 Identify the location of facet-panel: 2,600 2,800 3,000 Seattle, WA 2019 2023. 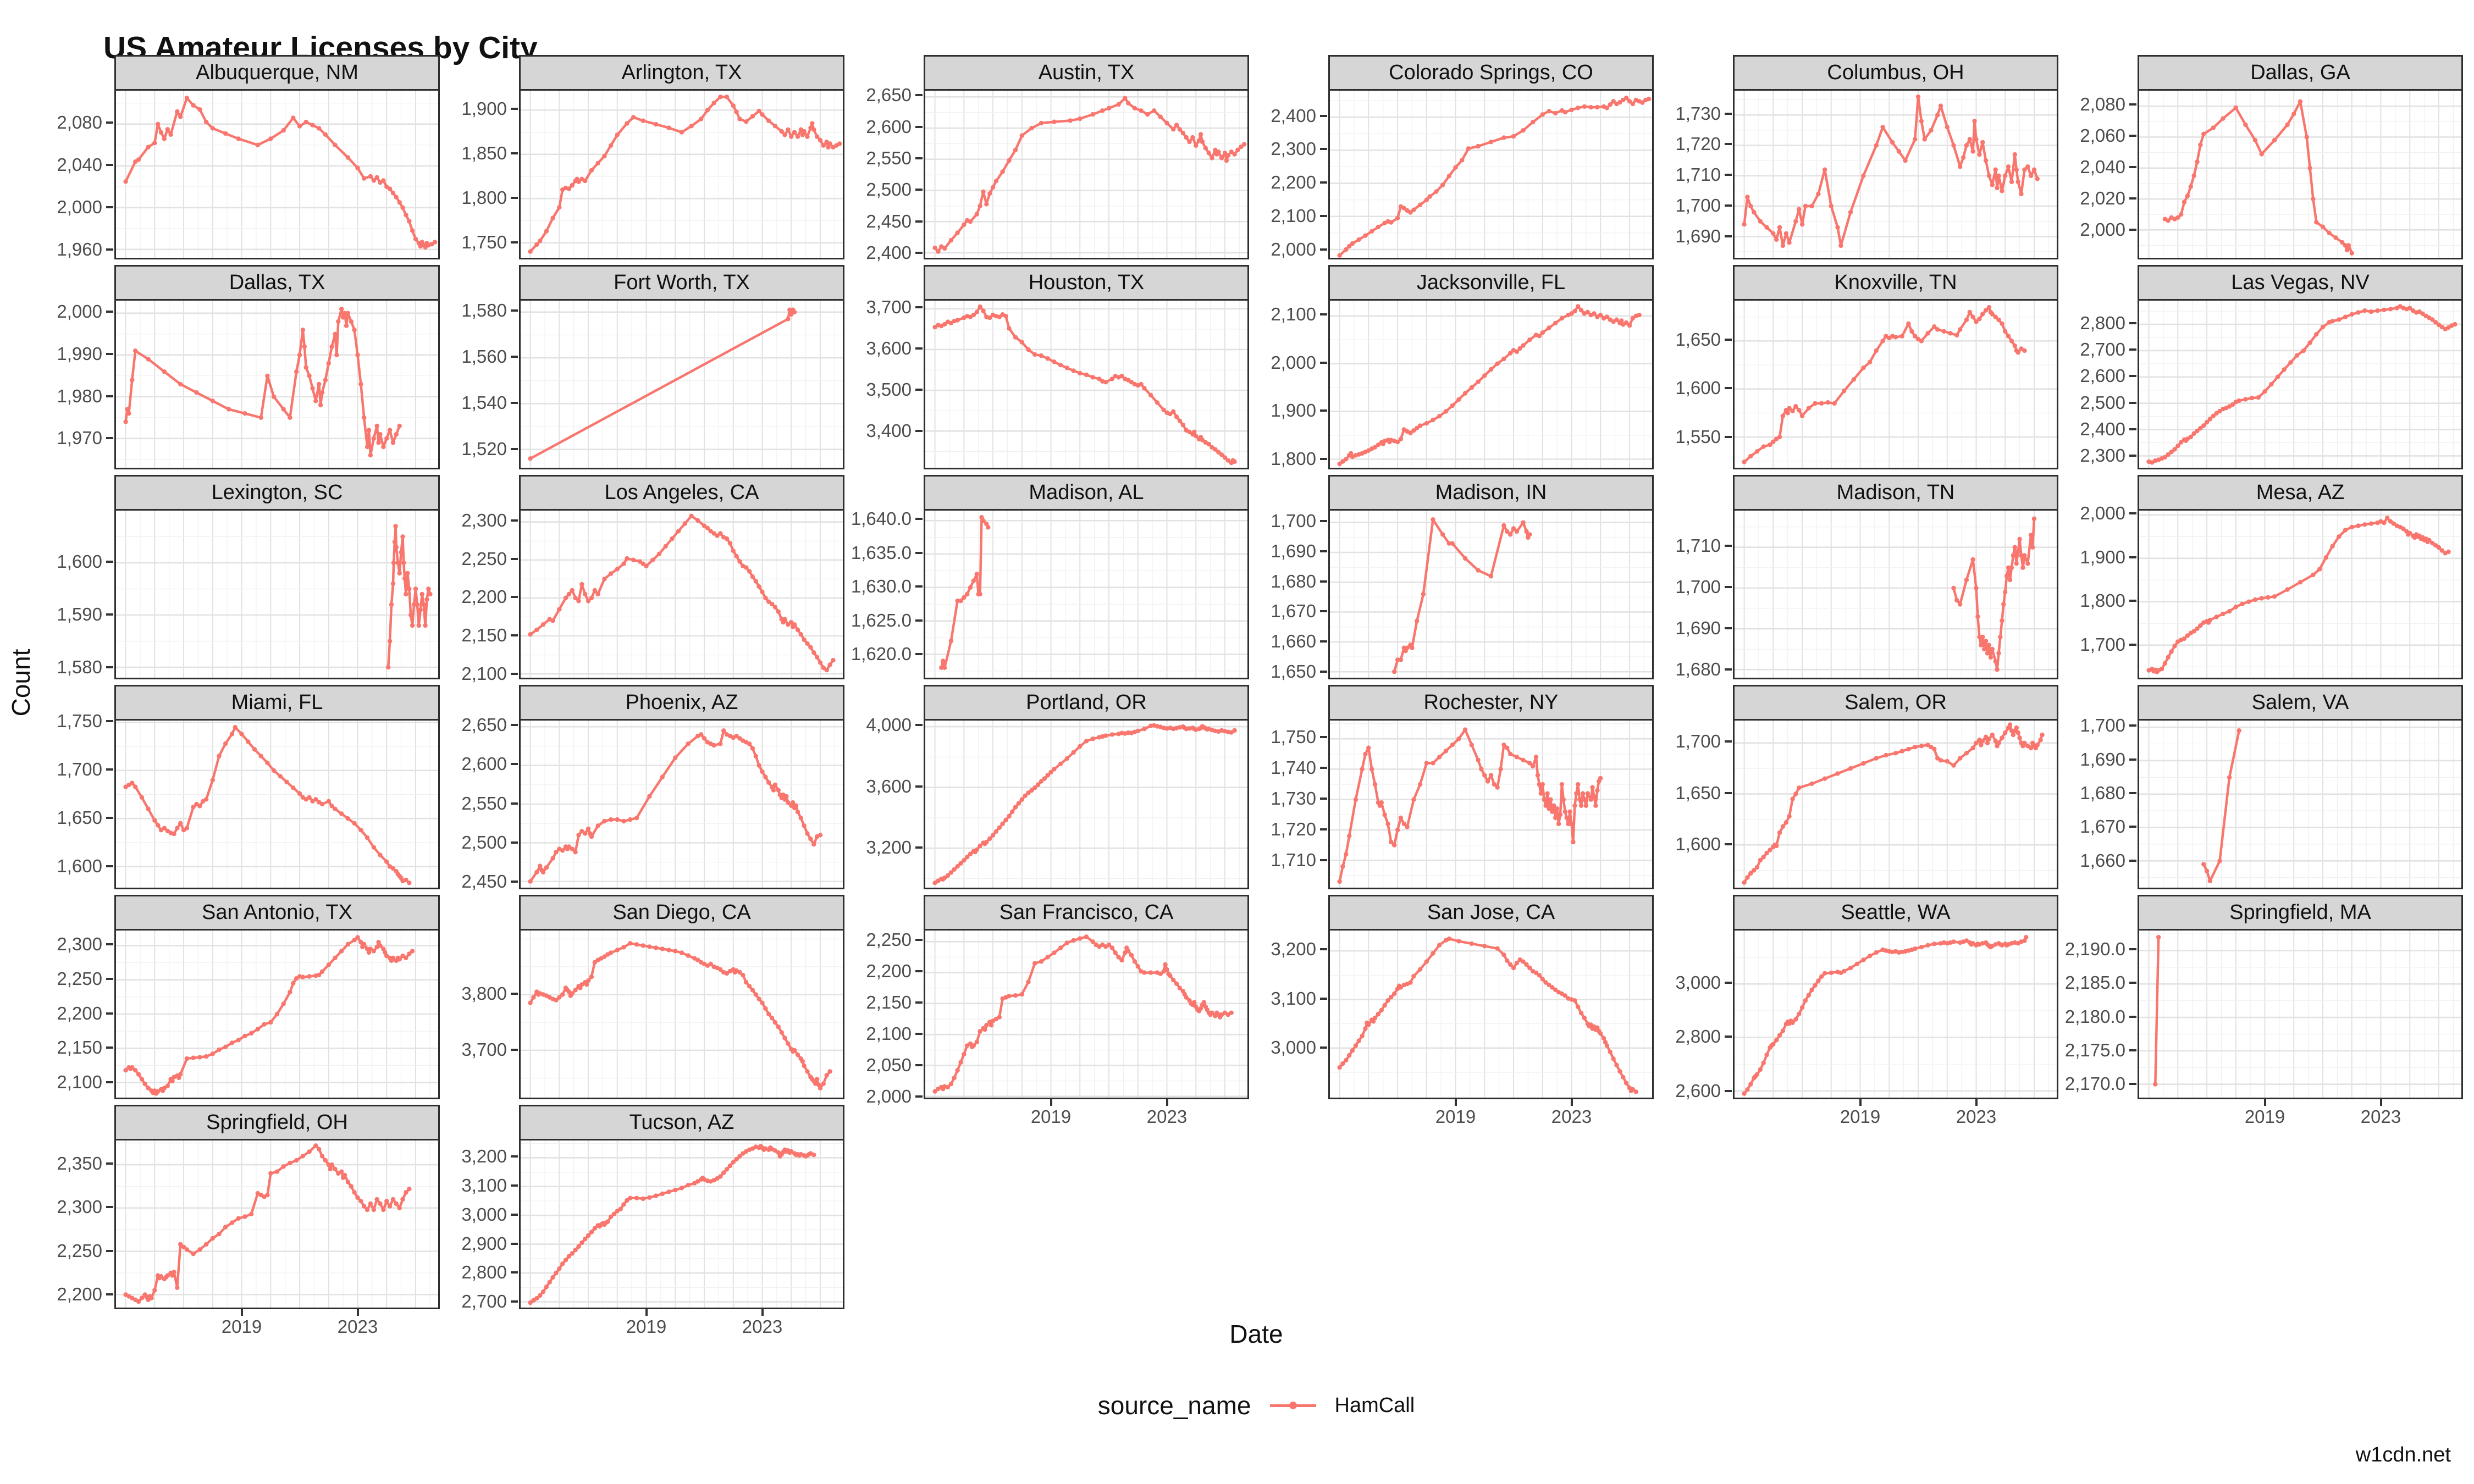
(1863, 1011).